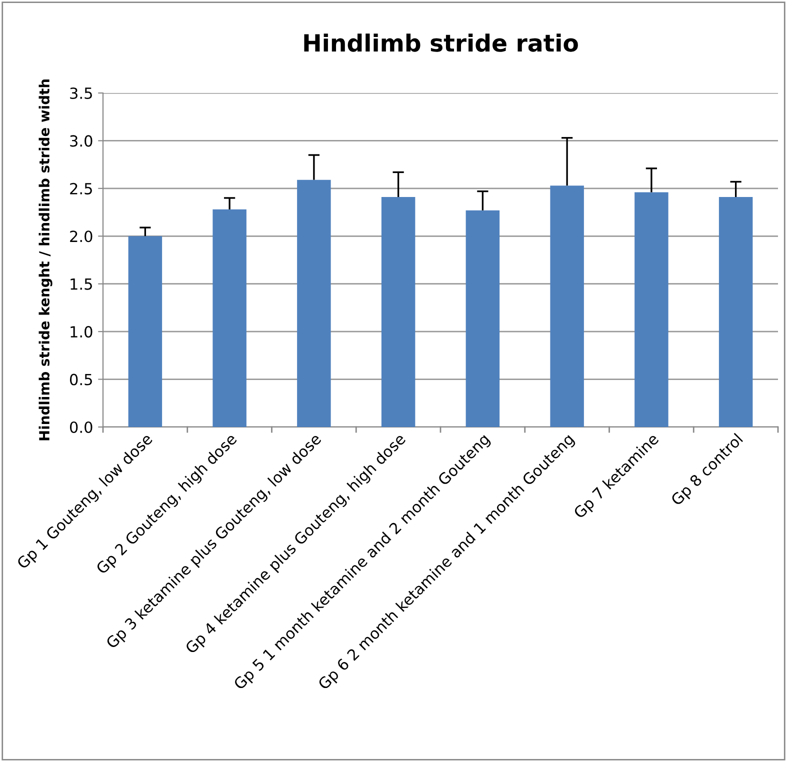  Describe the element at coordinates (81, 93) in the screenshot. I see `y-tick-label: 3.5` at that location.